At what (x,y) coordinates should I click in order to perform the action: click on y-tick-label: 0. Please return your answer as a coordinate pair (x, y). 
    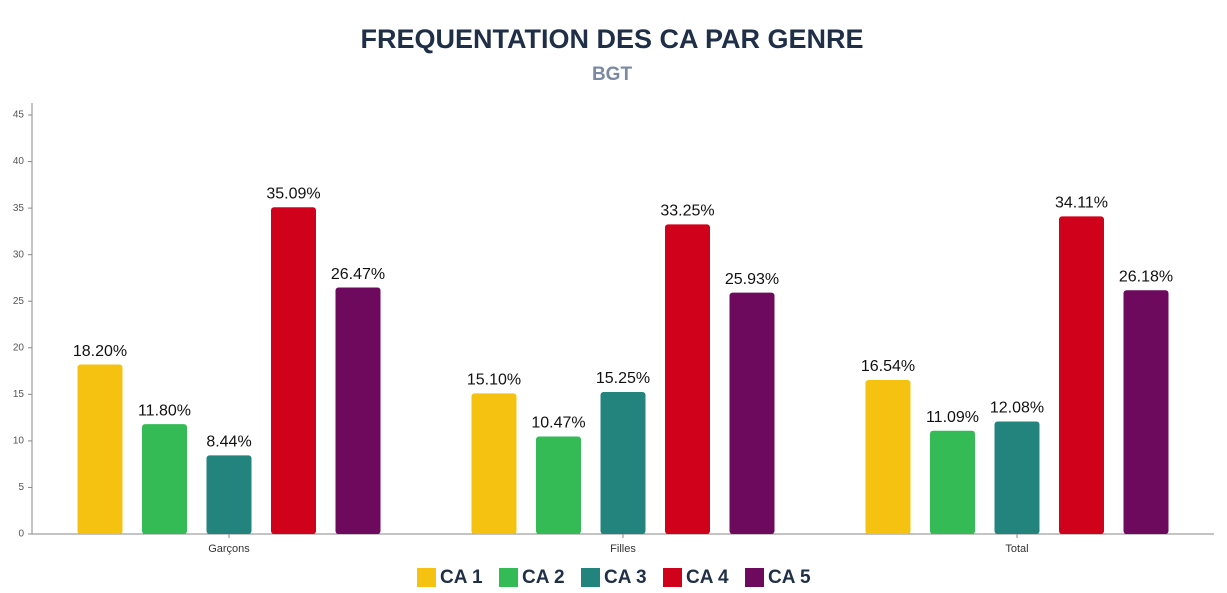
    Looking at the image, I should click on (21, 534).